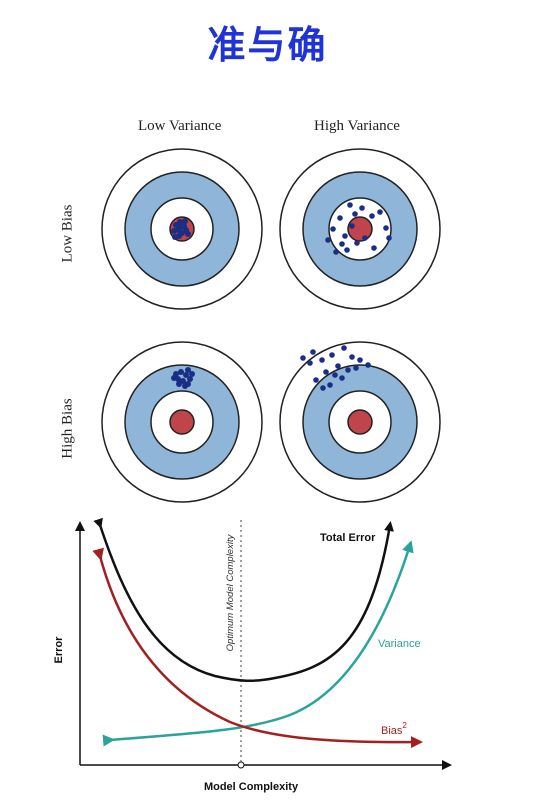  I want to click on y-axis-label: Error, so click(59, 650).